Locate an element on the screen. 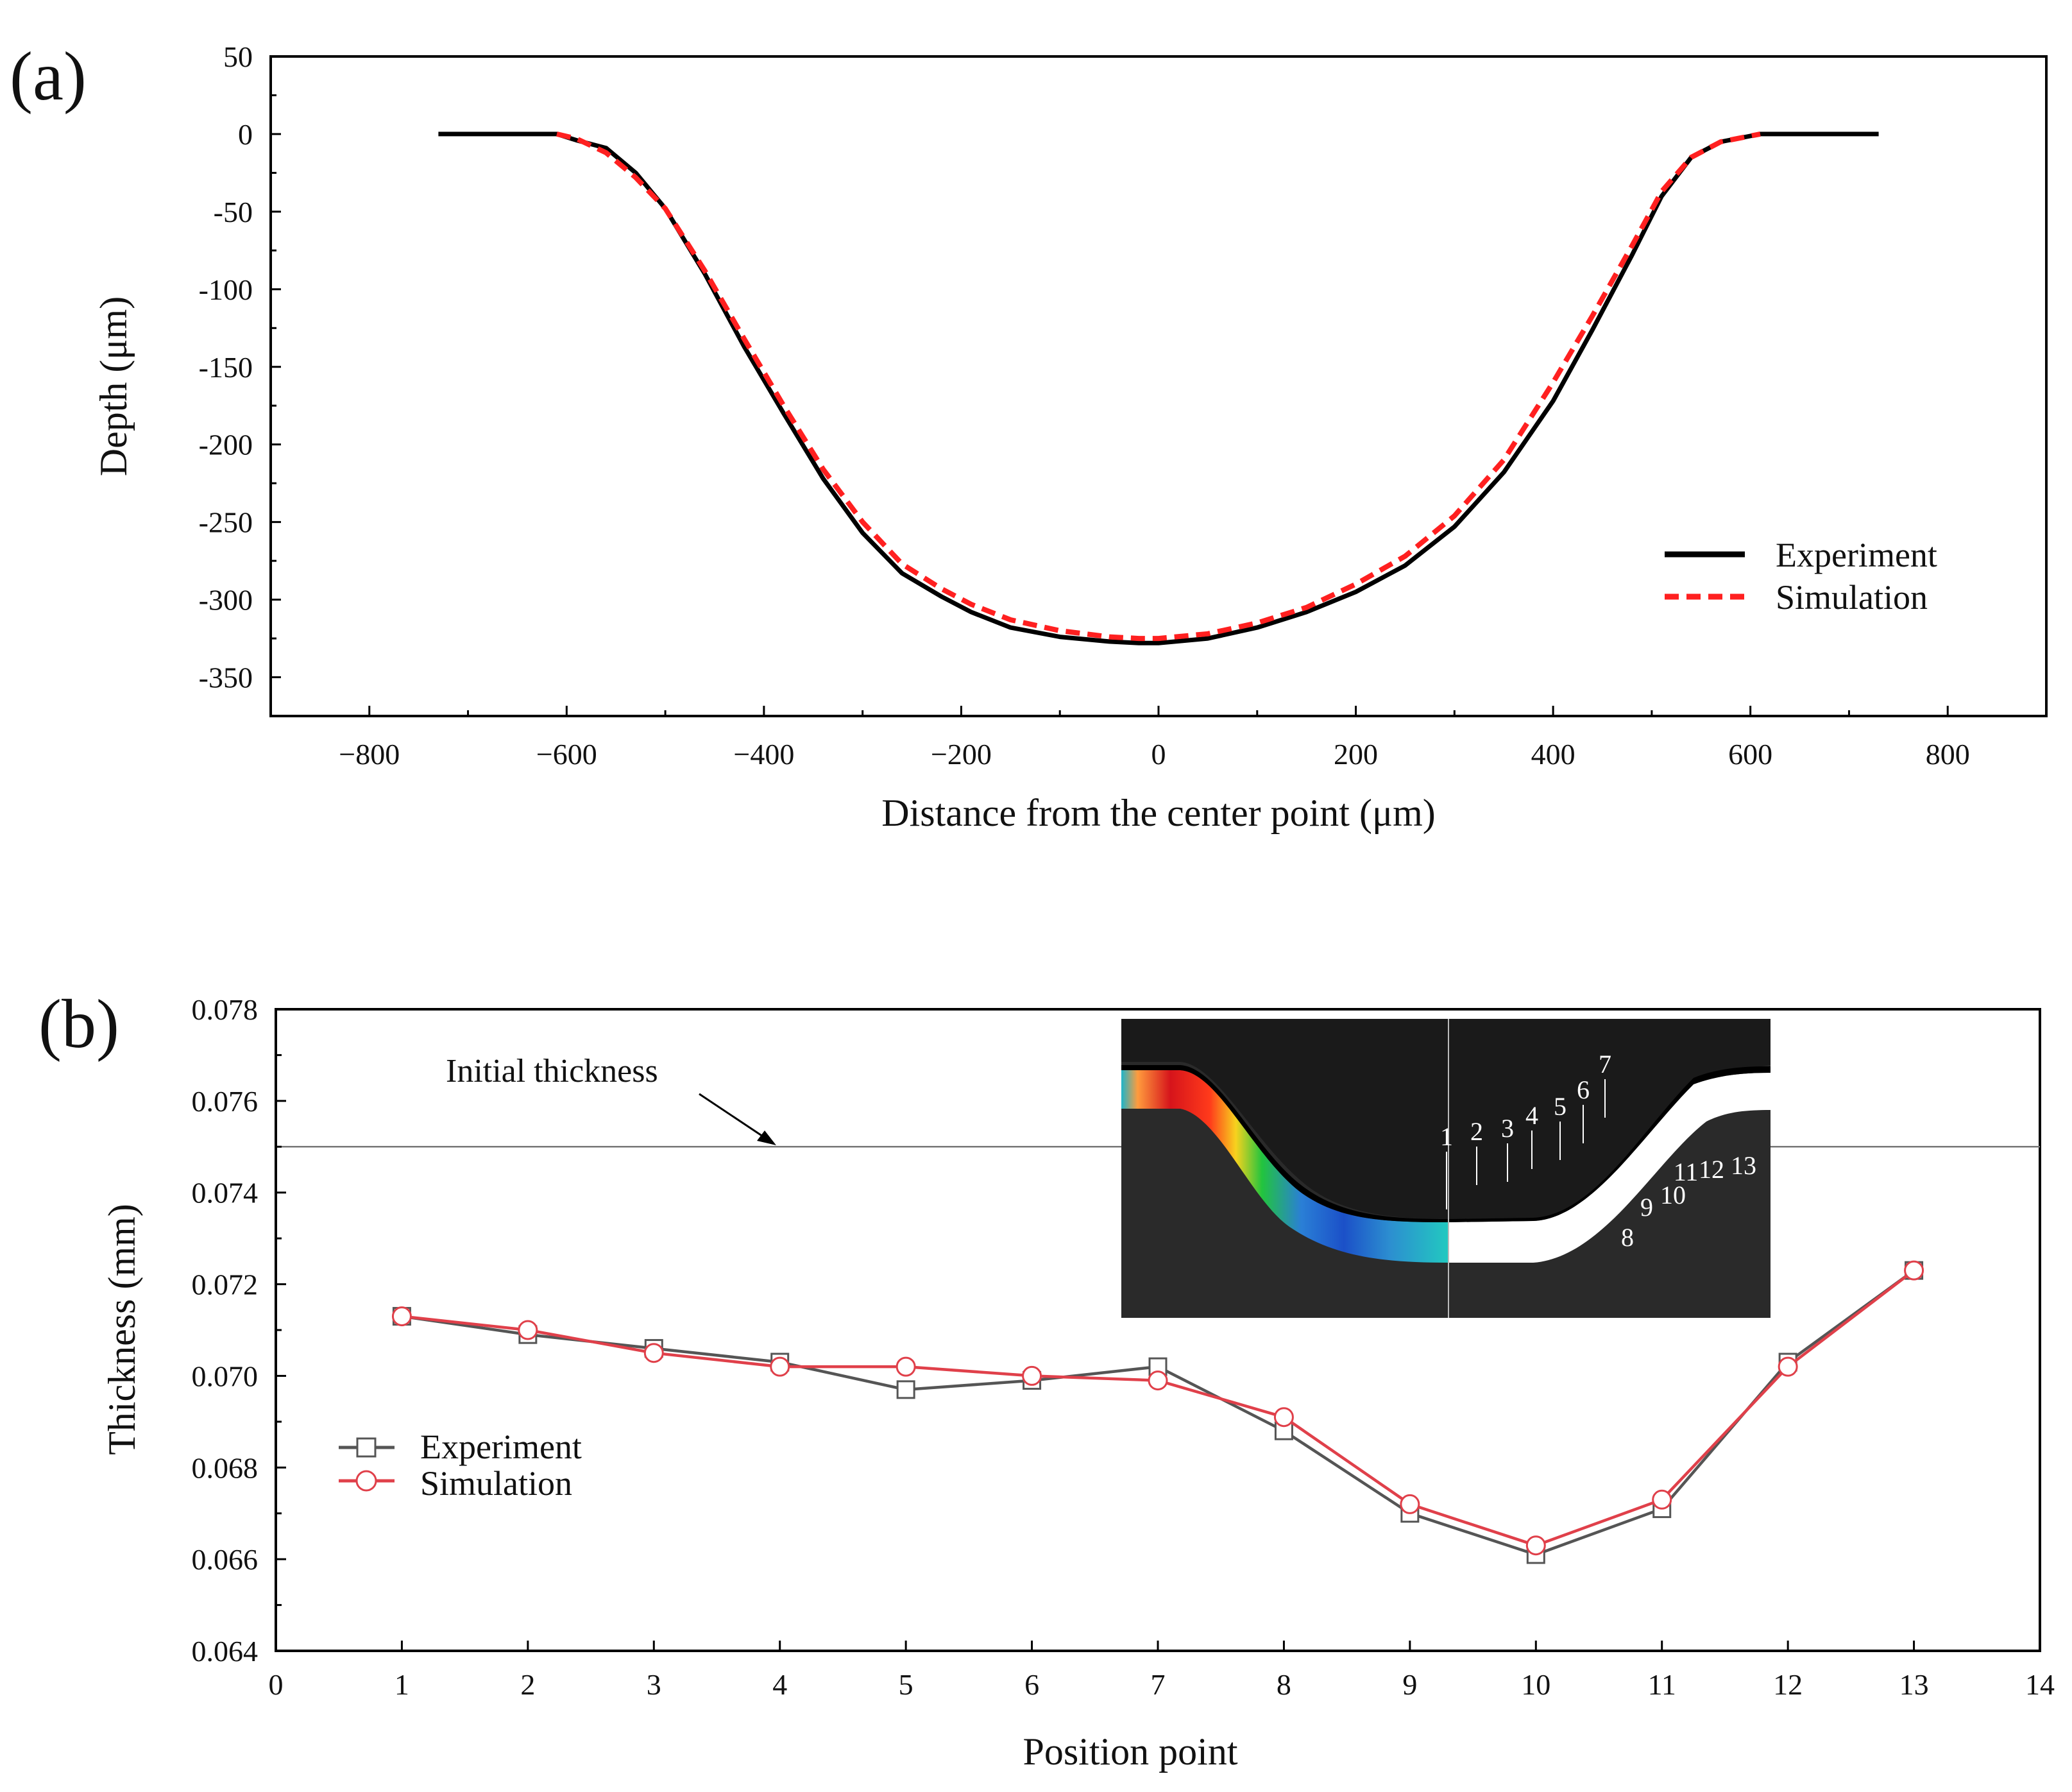  y-axis-label-a: Depth (μm) is located at coordinates (114, 386).